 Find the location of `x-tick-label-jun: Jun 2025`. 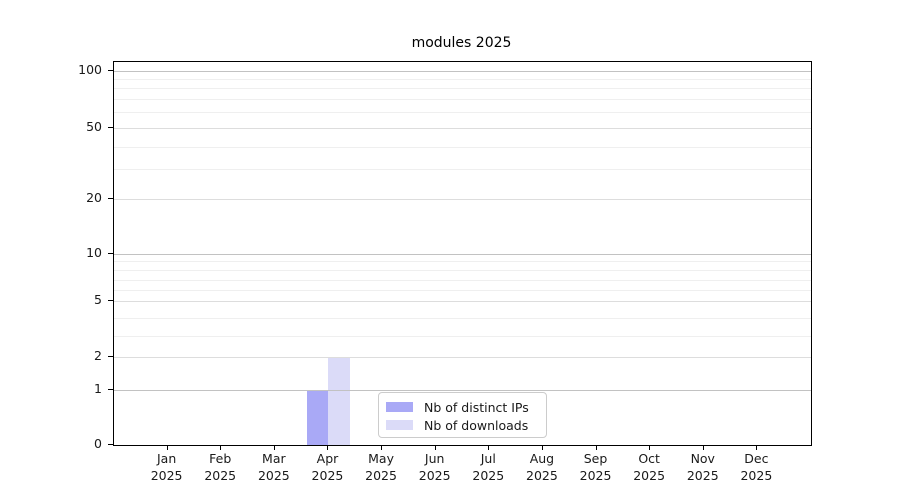

x-tick-label-jun: Jun 2025 is located at coordinates (435, 467).